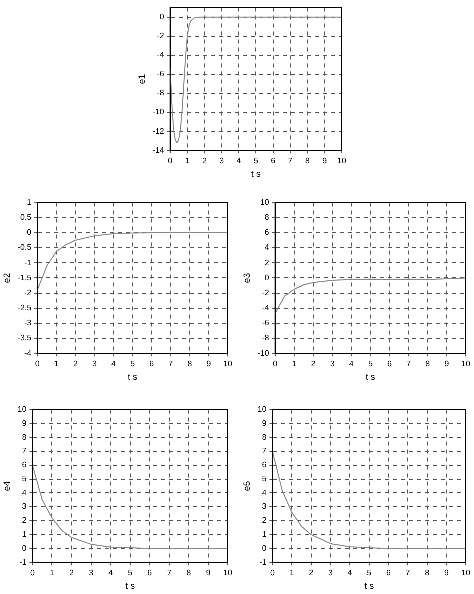 The image size is (474, 594). I want to click on y-axis-title: e2, so click(7, 278).